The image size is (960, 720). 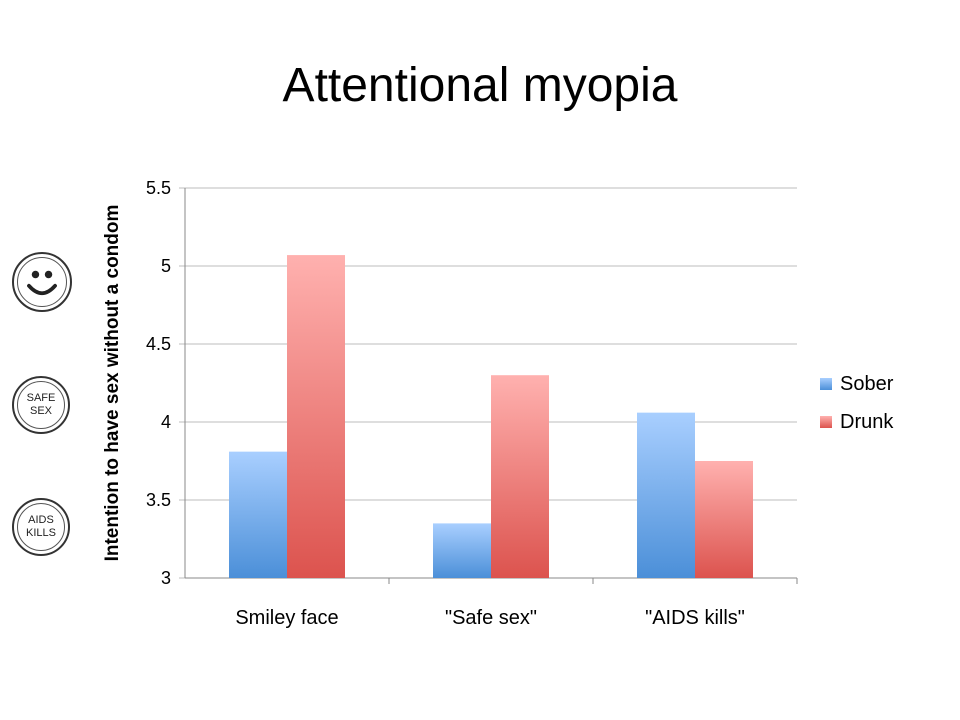 I want to click on y-axis-label: Intention to have sex without a condom, so click(x=112, y=383).